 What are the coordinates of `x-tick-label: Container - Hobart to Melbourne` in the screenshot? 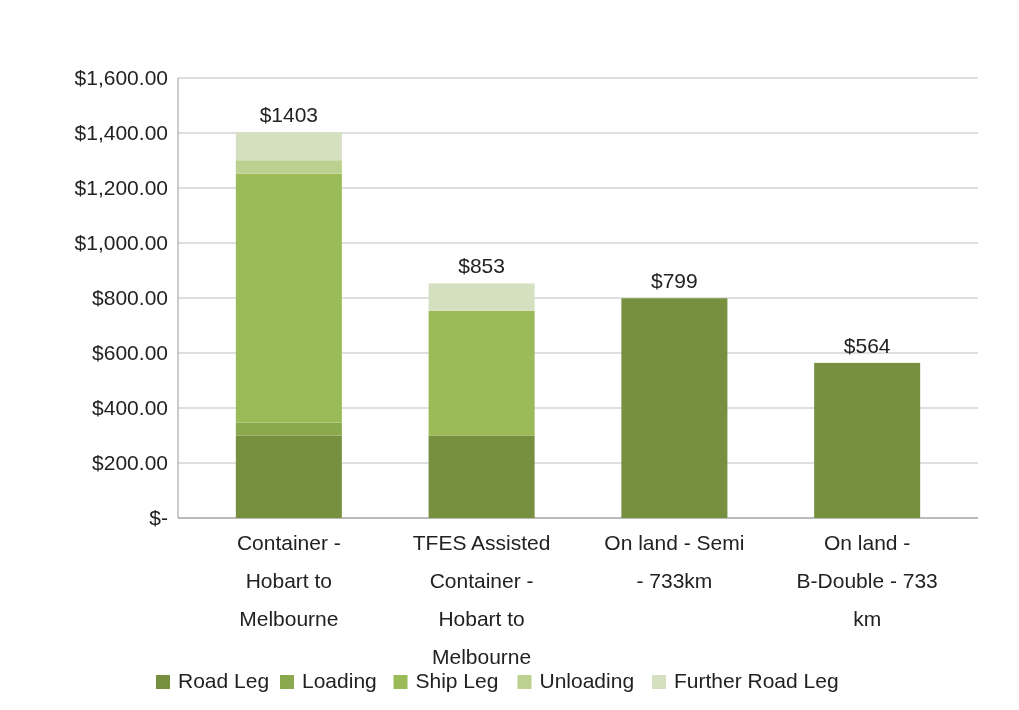 It's located at (288, 580).